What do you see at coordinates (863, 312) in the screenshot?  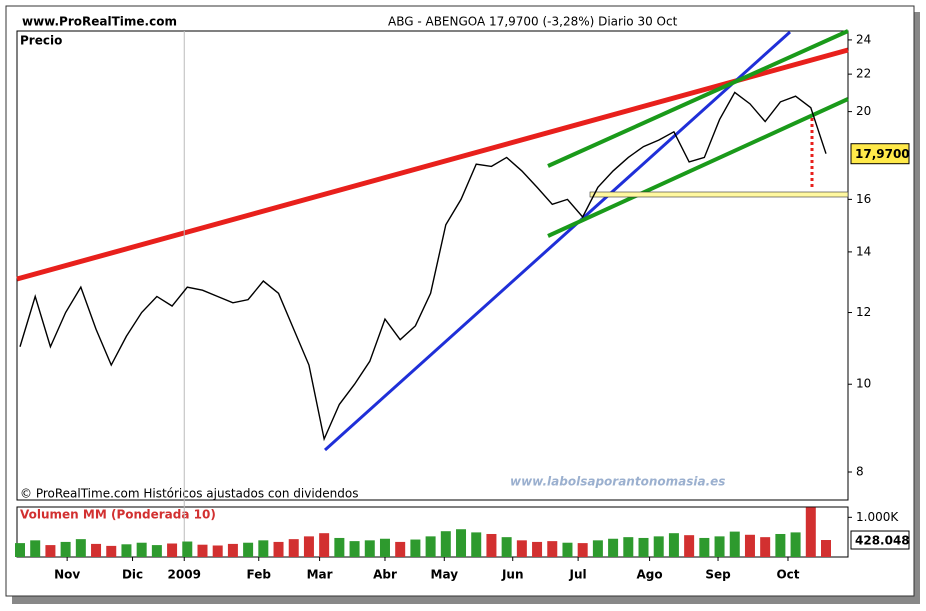 I see `y-tick-label: 12` at bounding box center [863, 312].